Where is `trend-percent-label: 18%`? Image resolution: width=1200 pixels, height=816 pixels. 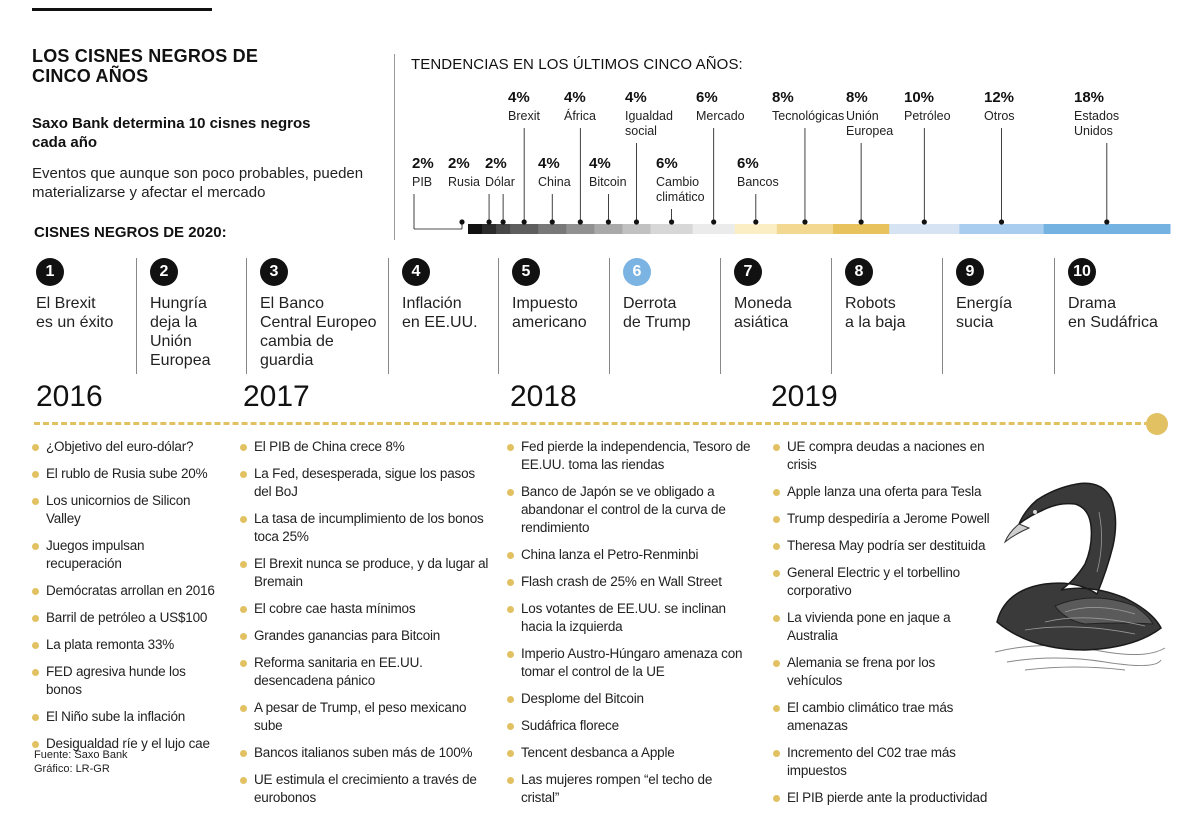
trend-percent-label: 18% is located at coordinates (1089, 97).